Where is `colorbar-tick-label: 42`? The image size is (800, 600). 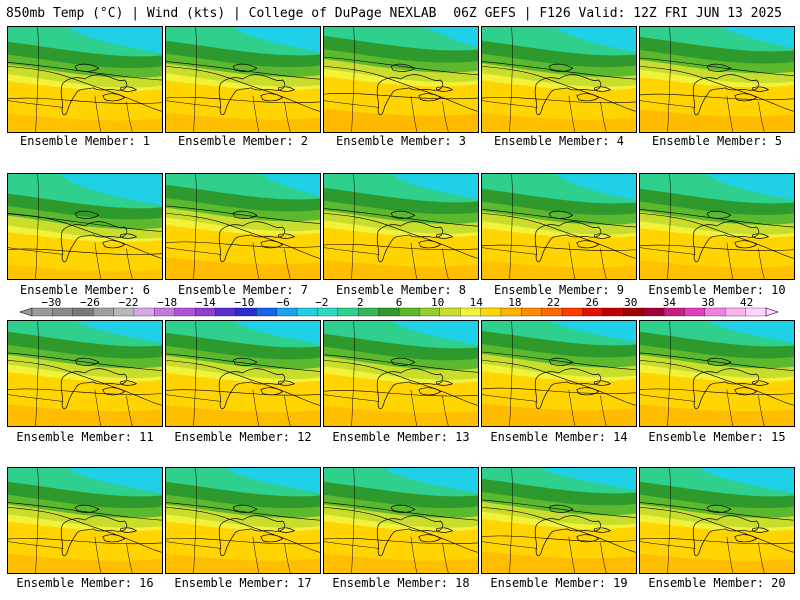 colorbar-tick-label: 42 is located at coordinates (746, 302).